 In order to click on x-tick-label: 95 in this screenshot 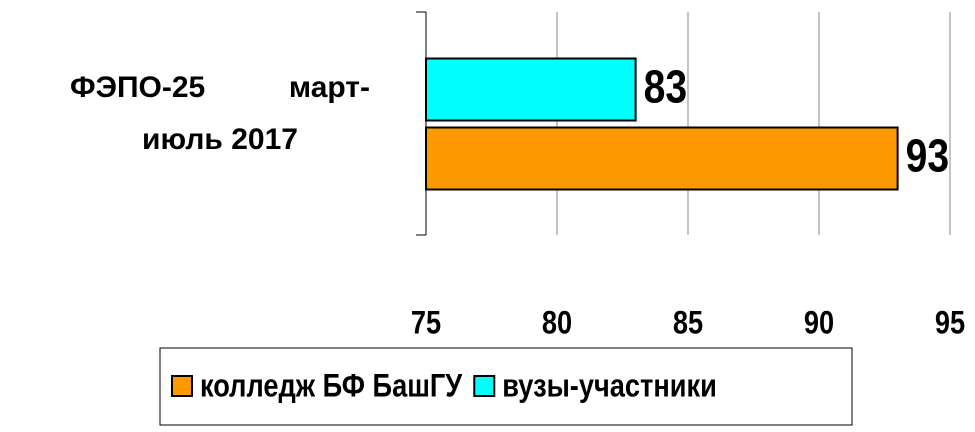, I will do `click(950, 323)`.